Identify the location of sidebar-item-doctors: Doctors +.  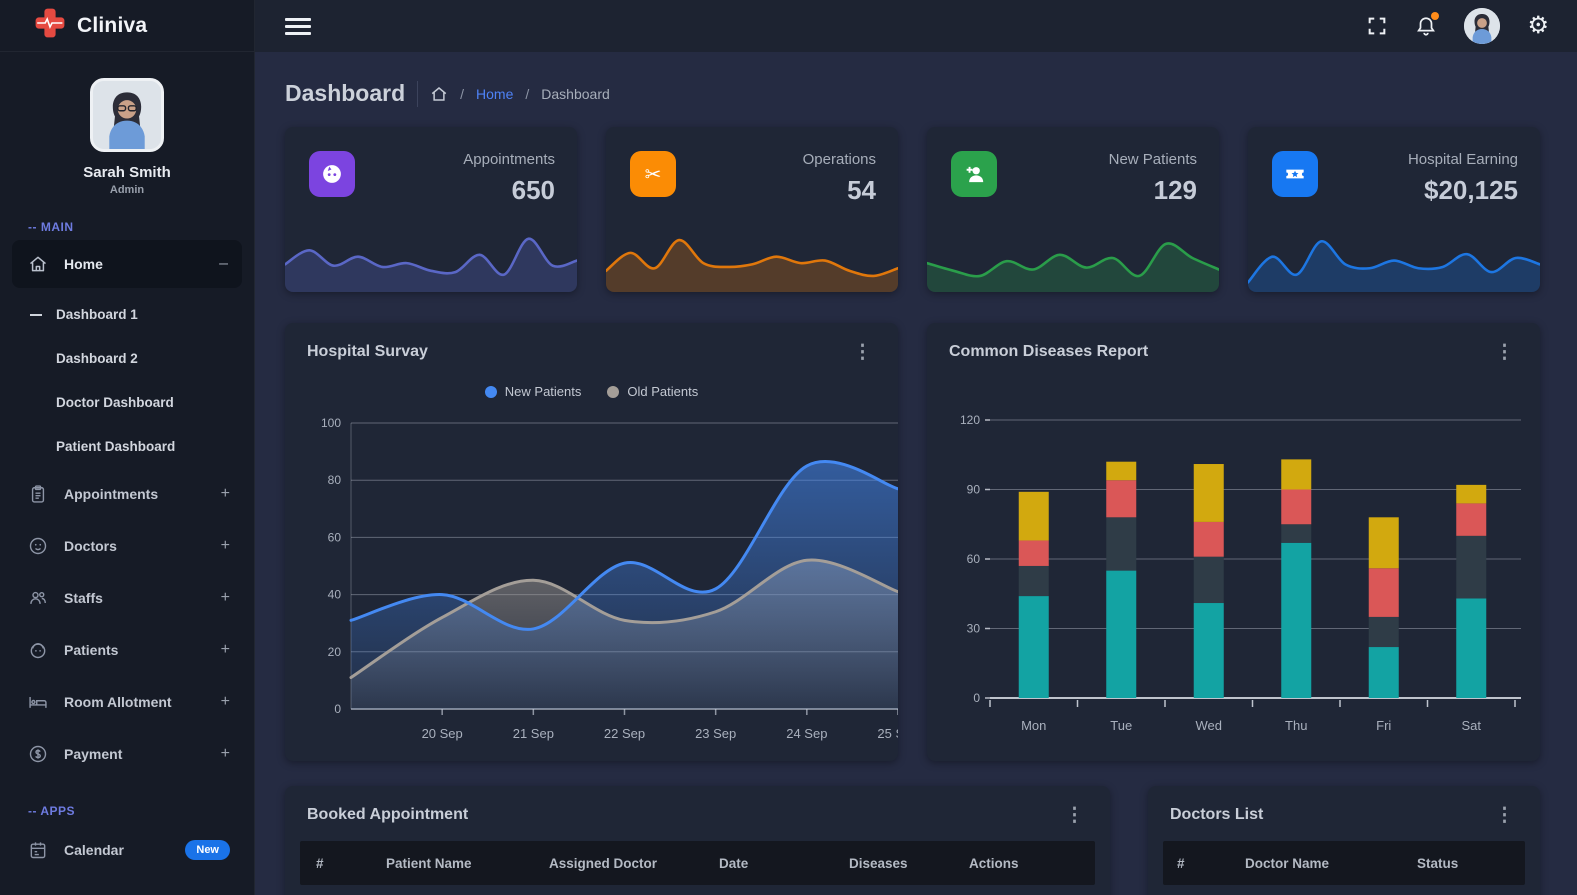
(127, 546).